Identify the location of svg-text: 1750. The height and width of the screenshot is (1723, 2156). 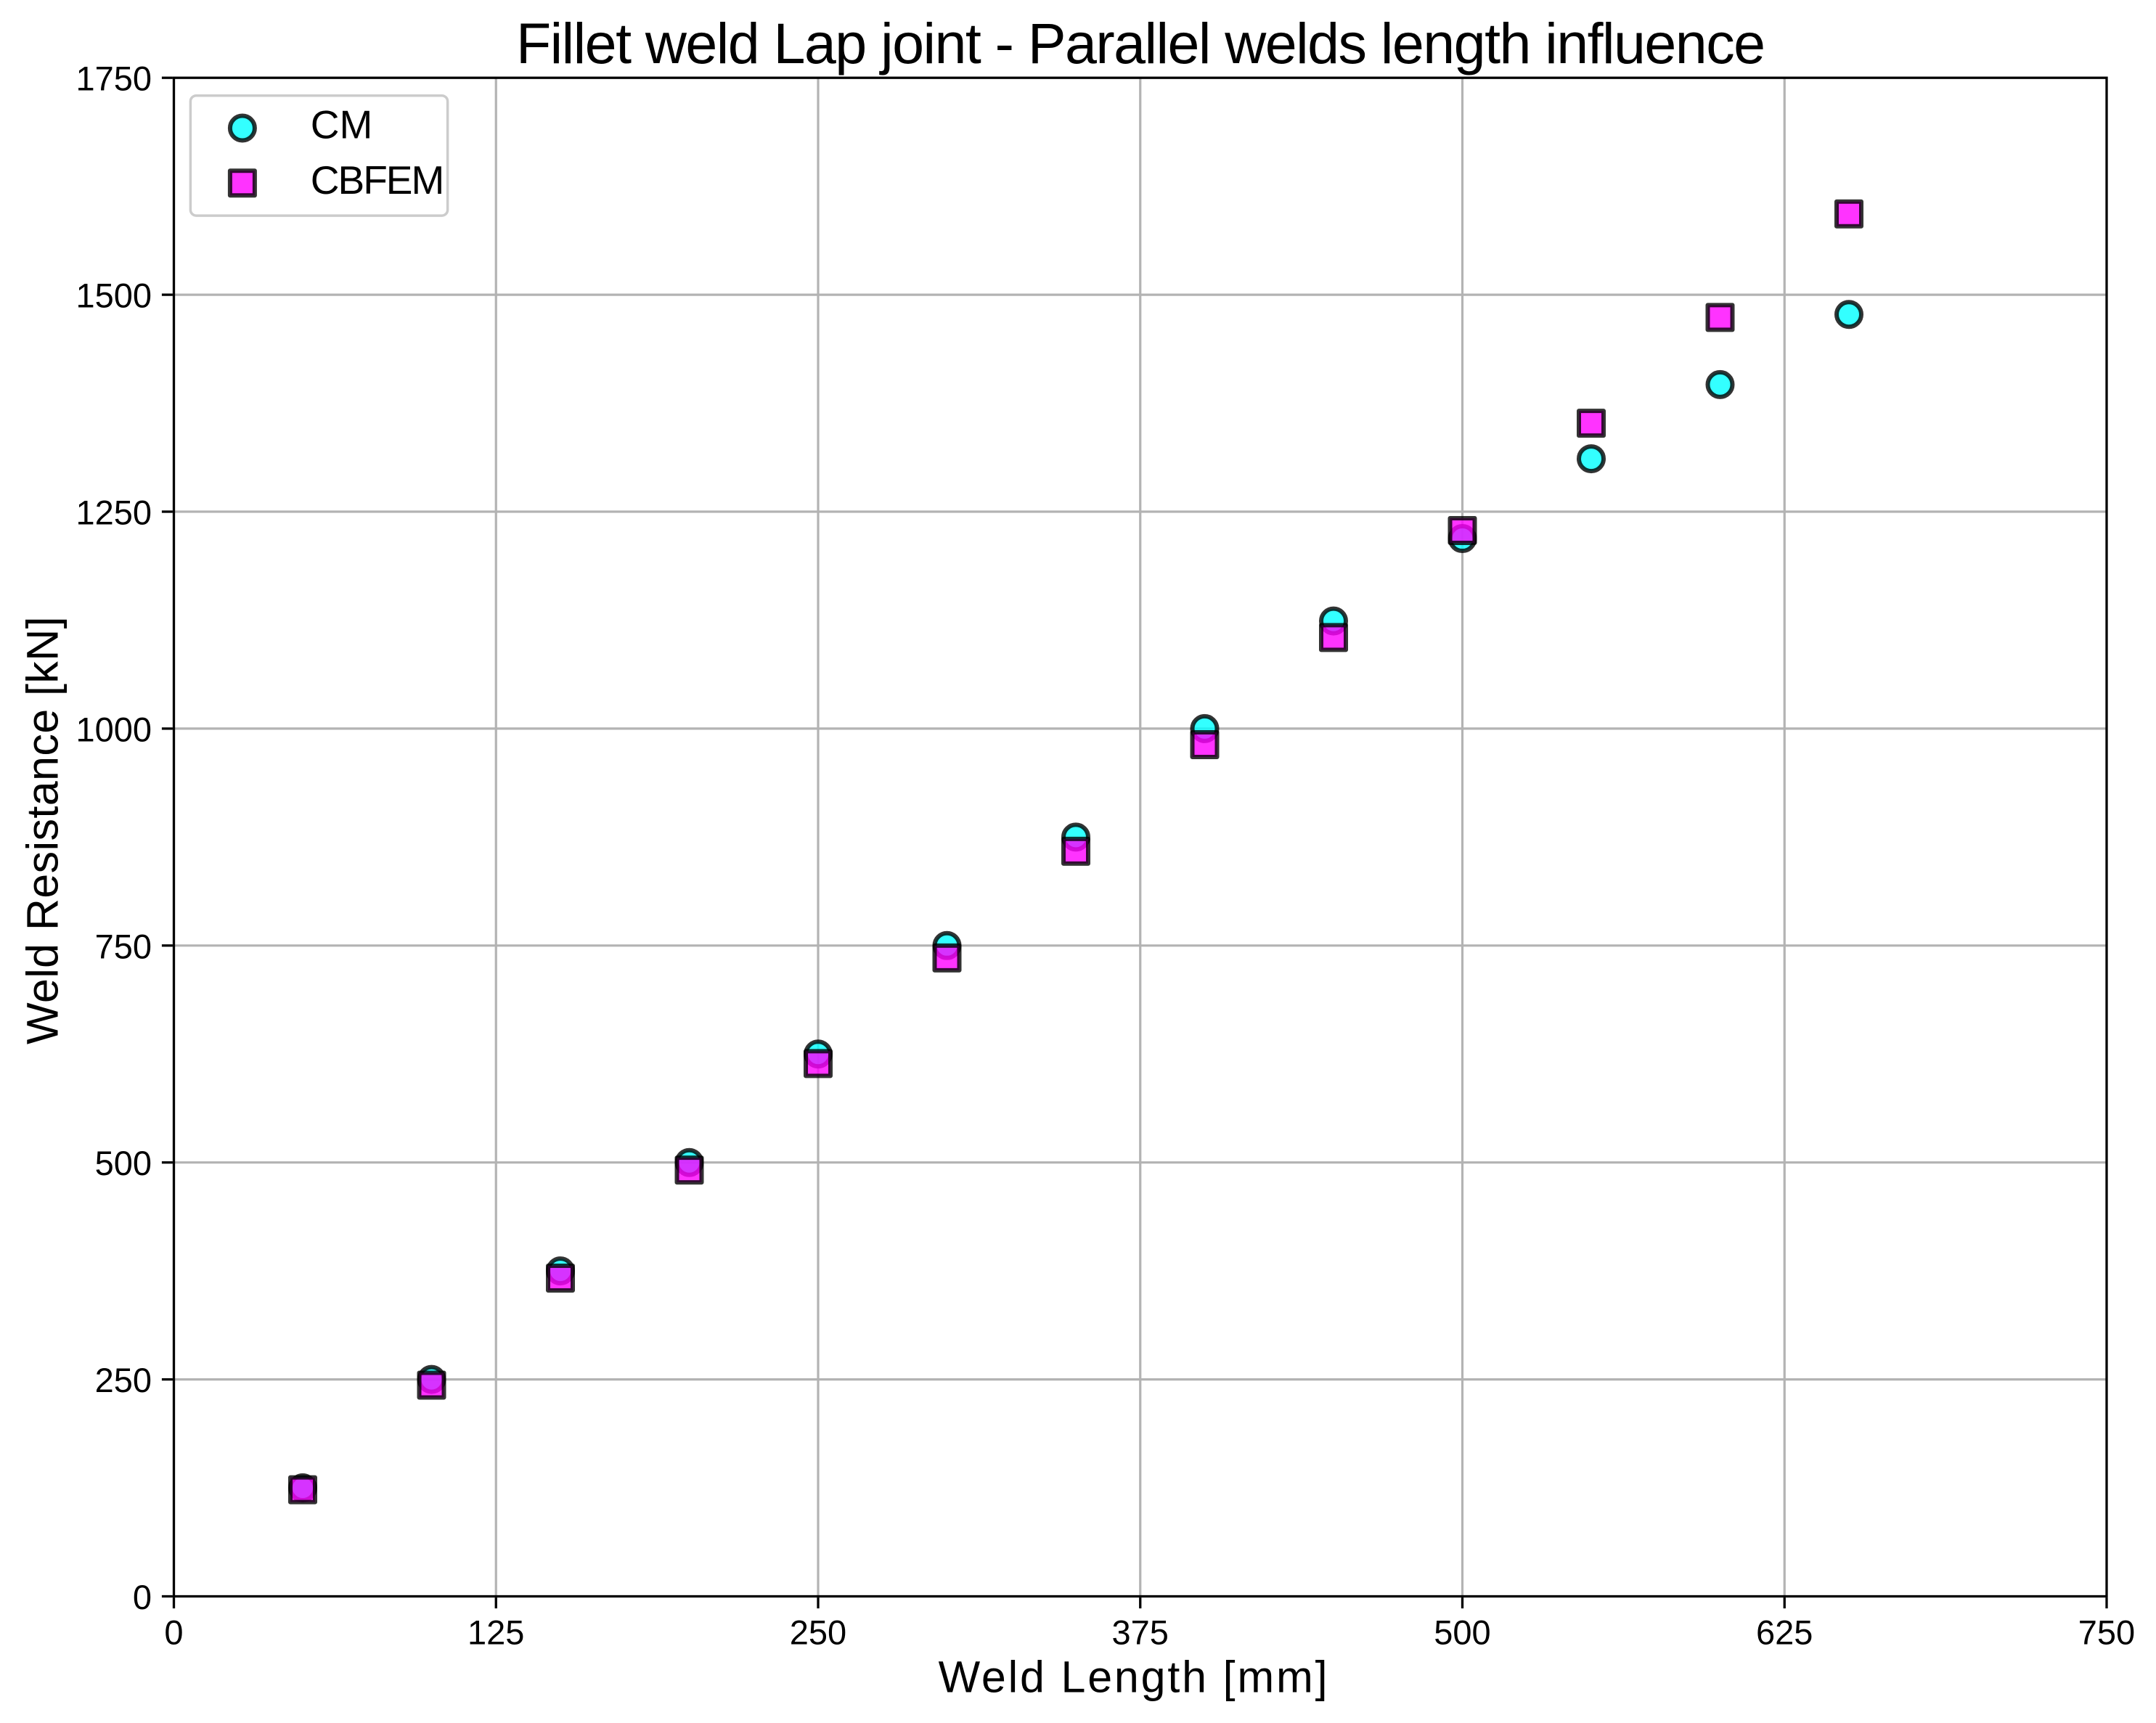
(114, 79).